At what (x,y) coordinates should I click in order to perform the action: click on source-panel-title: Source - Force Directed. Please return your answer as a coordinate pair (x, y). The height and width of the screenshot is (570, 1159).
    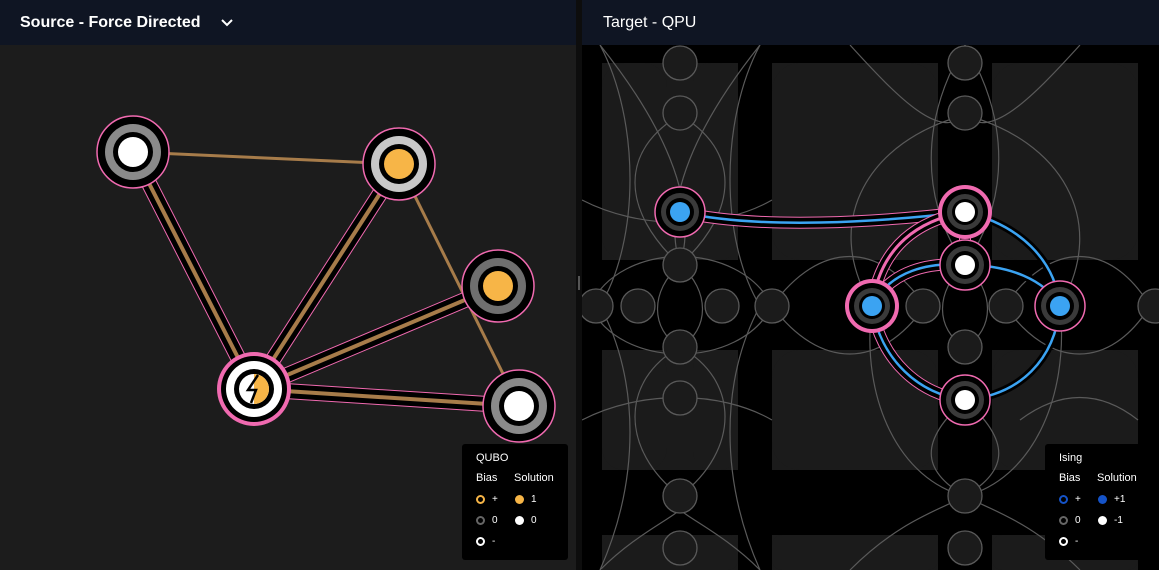
    Looking at the image, I should click on (110, 22).